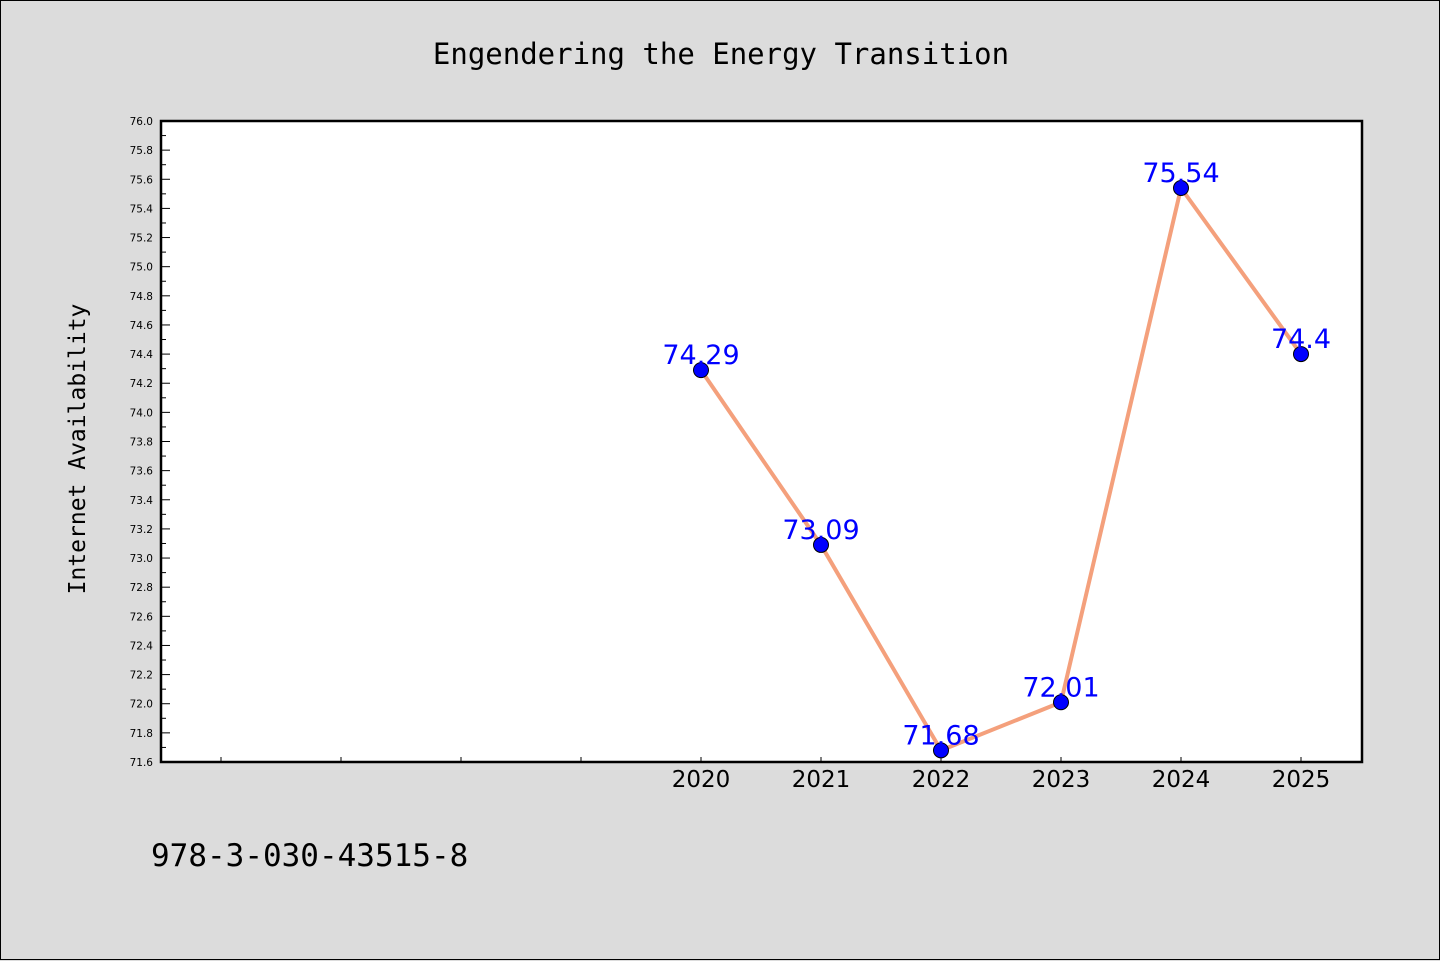 The height and width of the screenshot is (961, 1440). Describe the element at coordinates (78, 449) in the screenshot. I see `y-axis-label: Internet Availability` at that location.